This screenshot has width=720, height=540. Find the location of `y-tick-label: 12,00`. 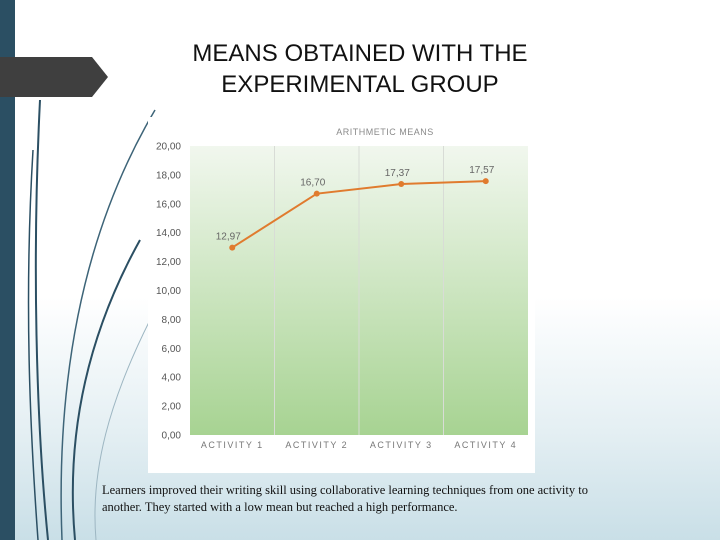

y-tick-label: 12,00 is located at coordinates (168, 262).